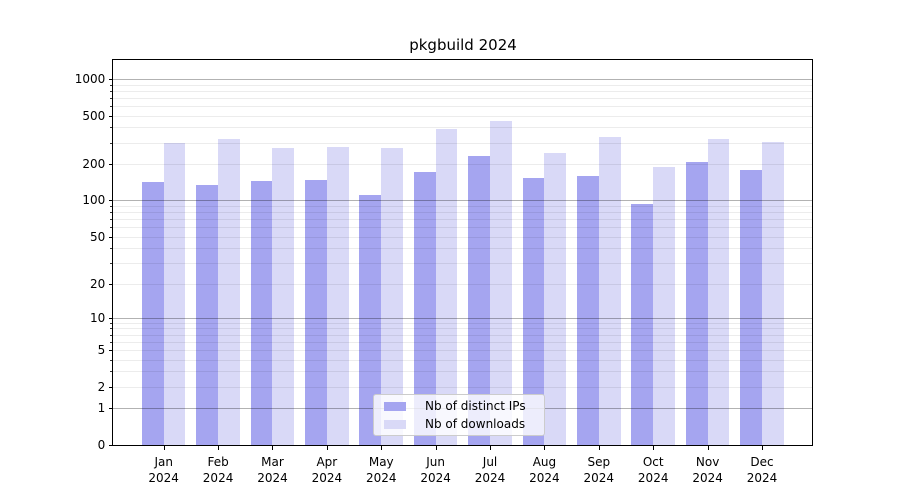  What do you see at coordinates (395, 424) in the screenshot?
I see `legend-swatch-downloads` at bounding box center [395, 424].